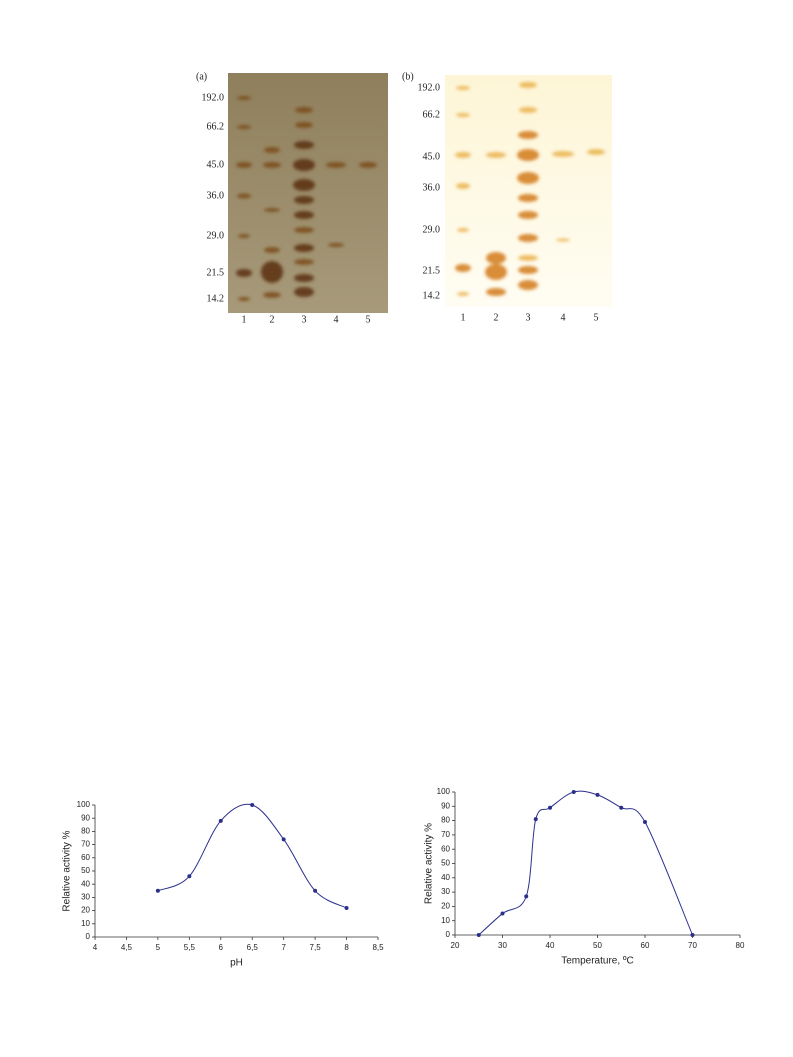 The image size is (793, 1057). Describe the element at coordinates (429, 87) in the screenshot. I see `marker-label: 192.0` at that location.